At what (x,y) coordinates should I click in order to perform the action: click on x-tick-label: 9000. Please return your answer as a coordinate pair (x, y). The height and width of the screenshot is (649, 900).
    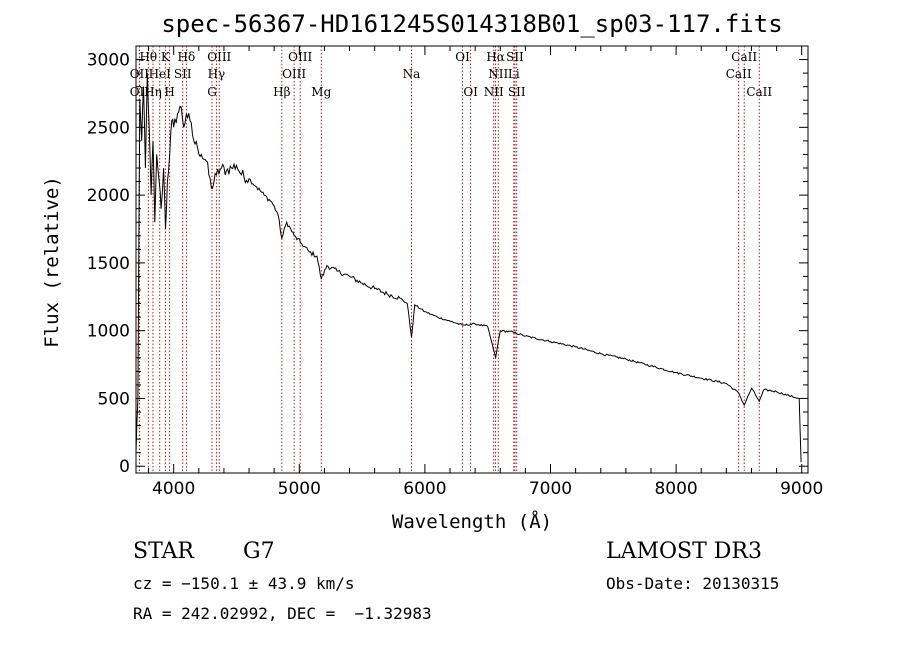
    Looking at the image, I should click on (801, 489).